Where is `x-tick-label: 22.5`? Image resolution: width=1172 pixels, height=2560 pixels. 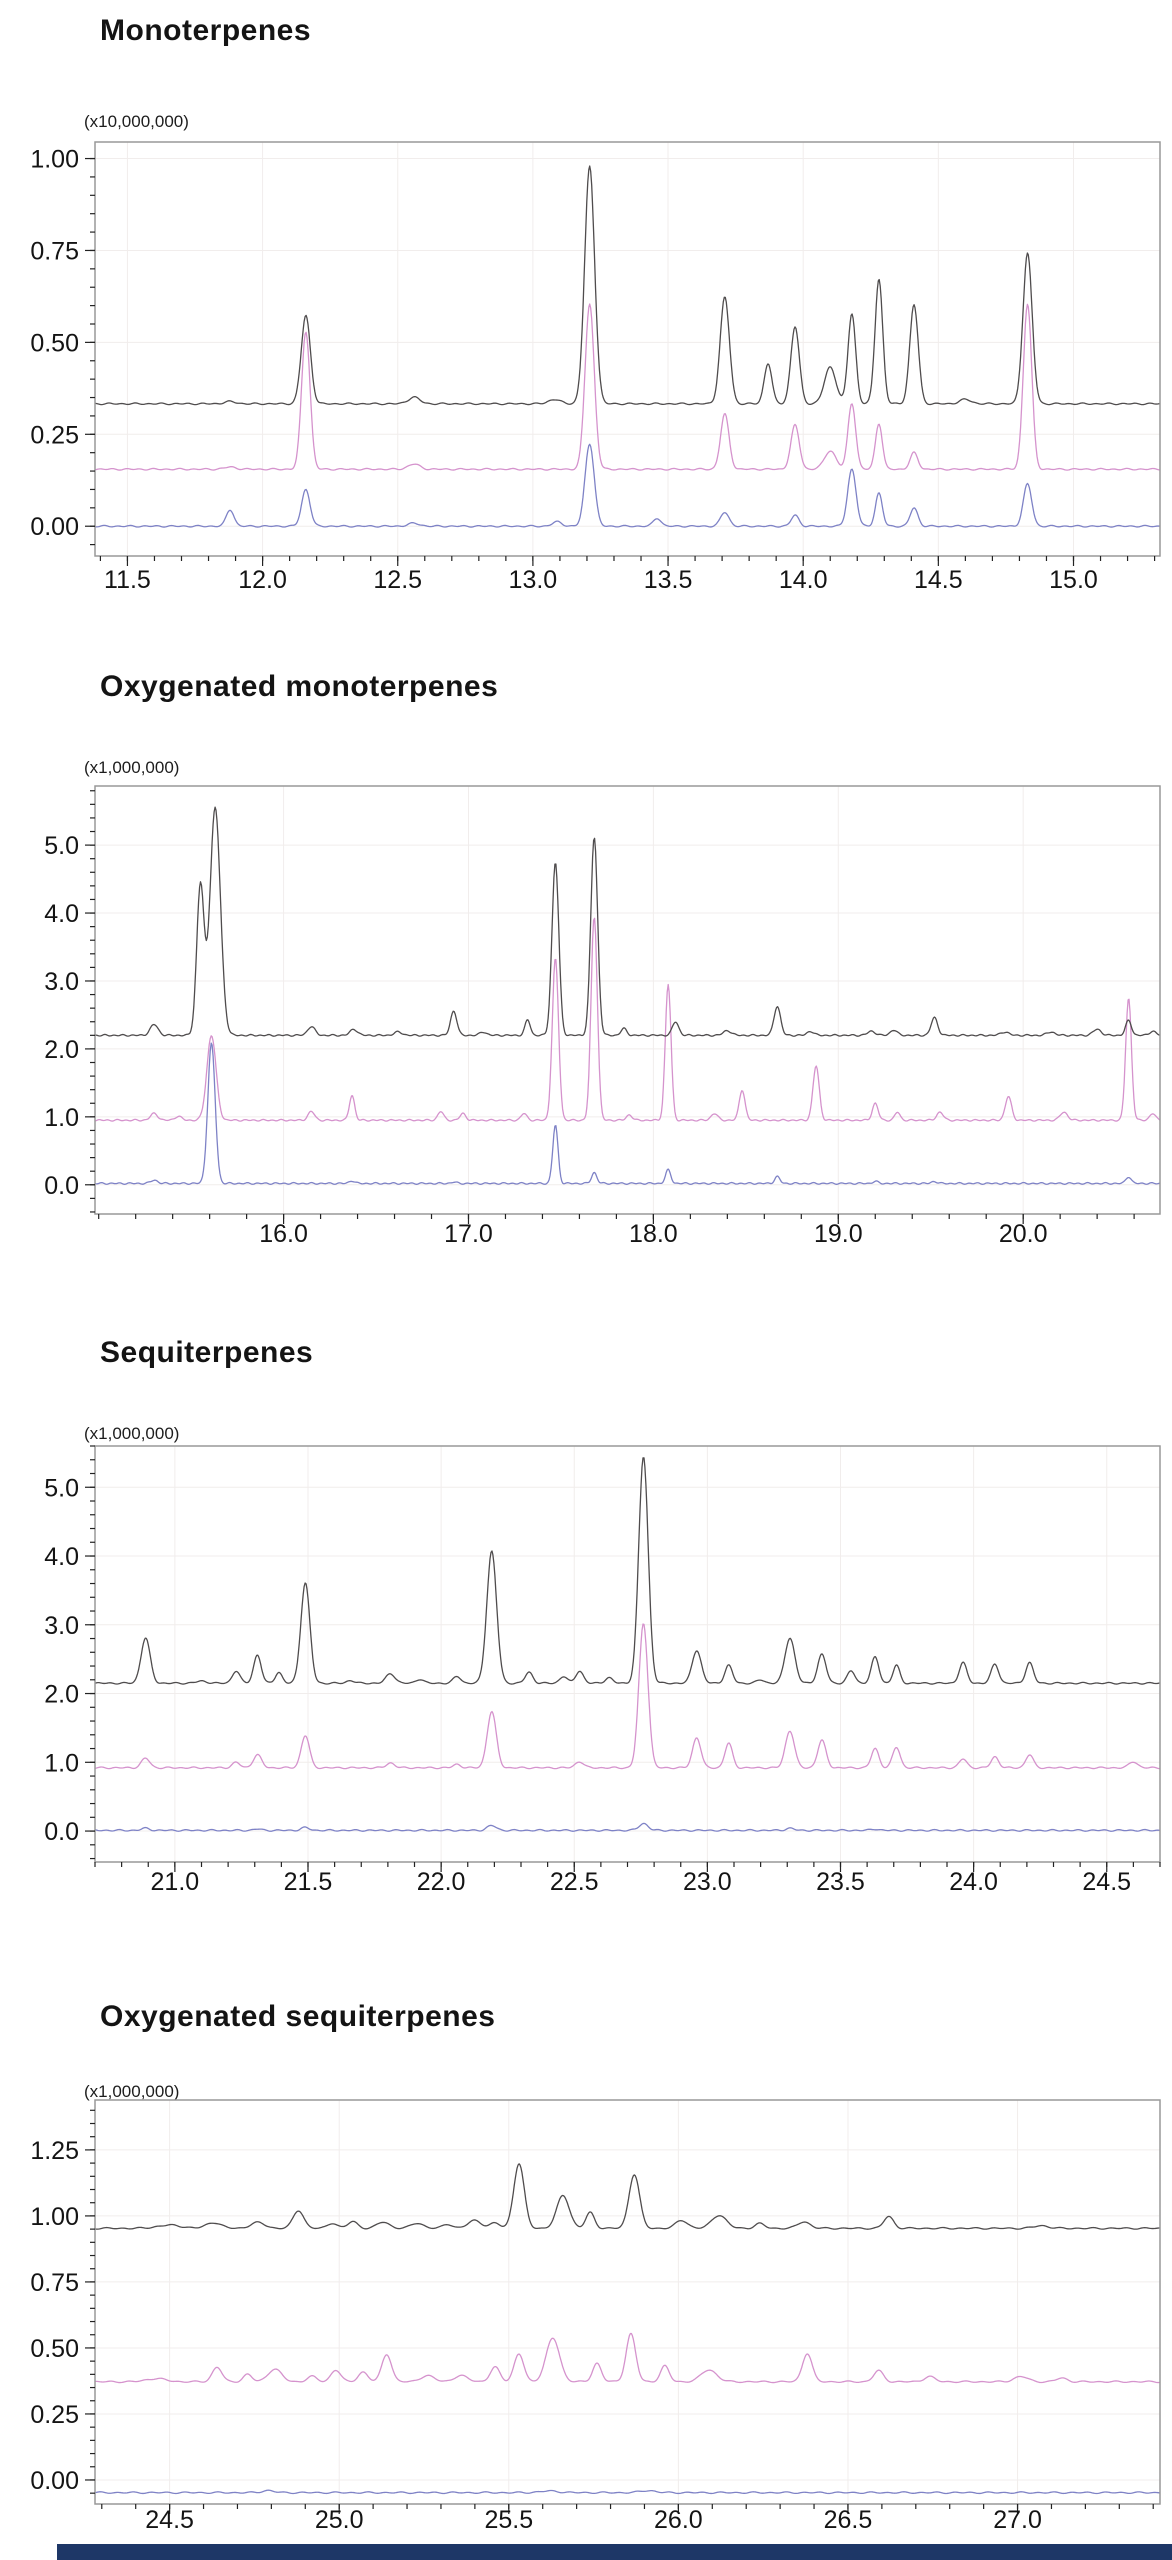 x-tick-label: 22.5 is located at coordinates (574, 1882).